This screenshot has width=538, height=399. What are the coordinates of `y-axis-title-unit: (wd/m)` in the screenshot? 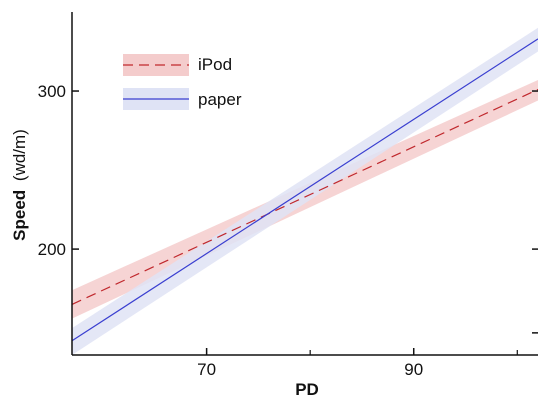 It's located at (19, 155).